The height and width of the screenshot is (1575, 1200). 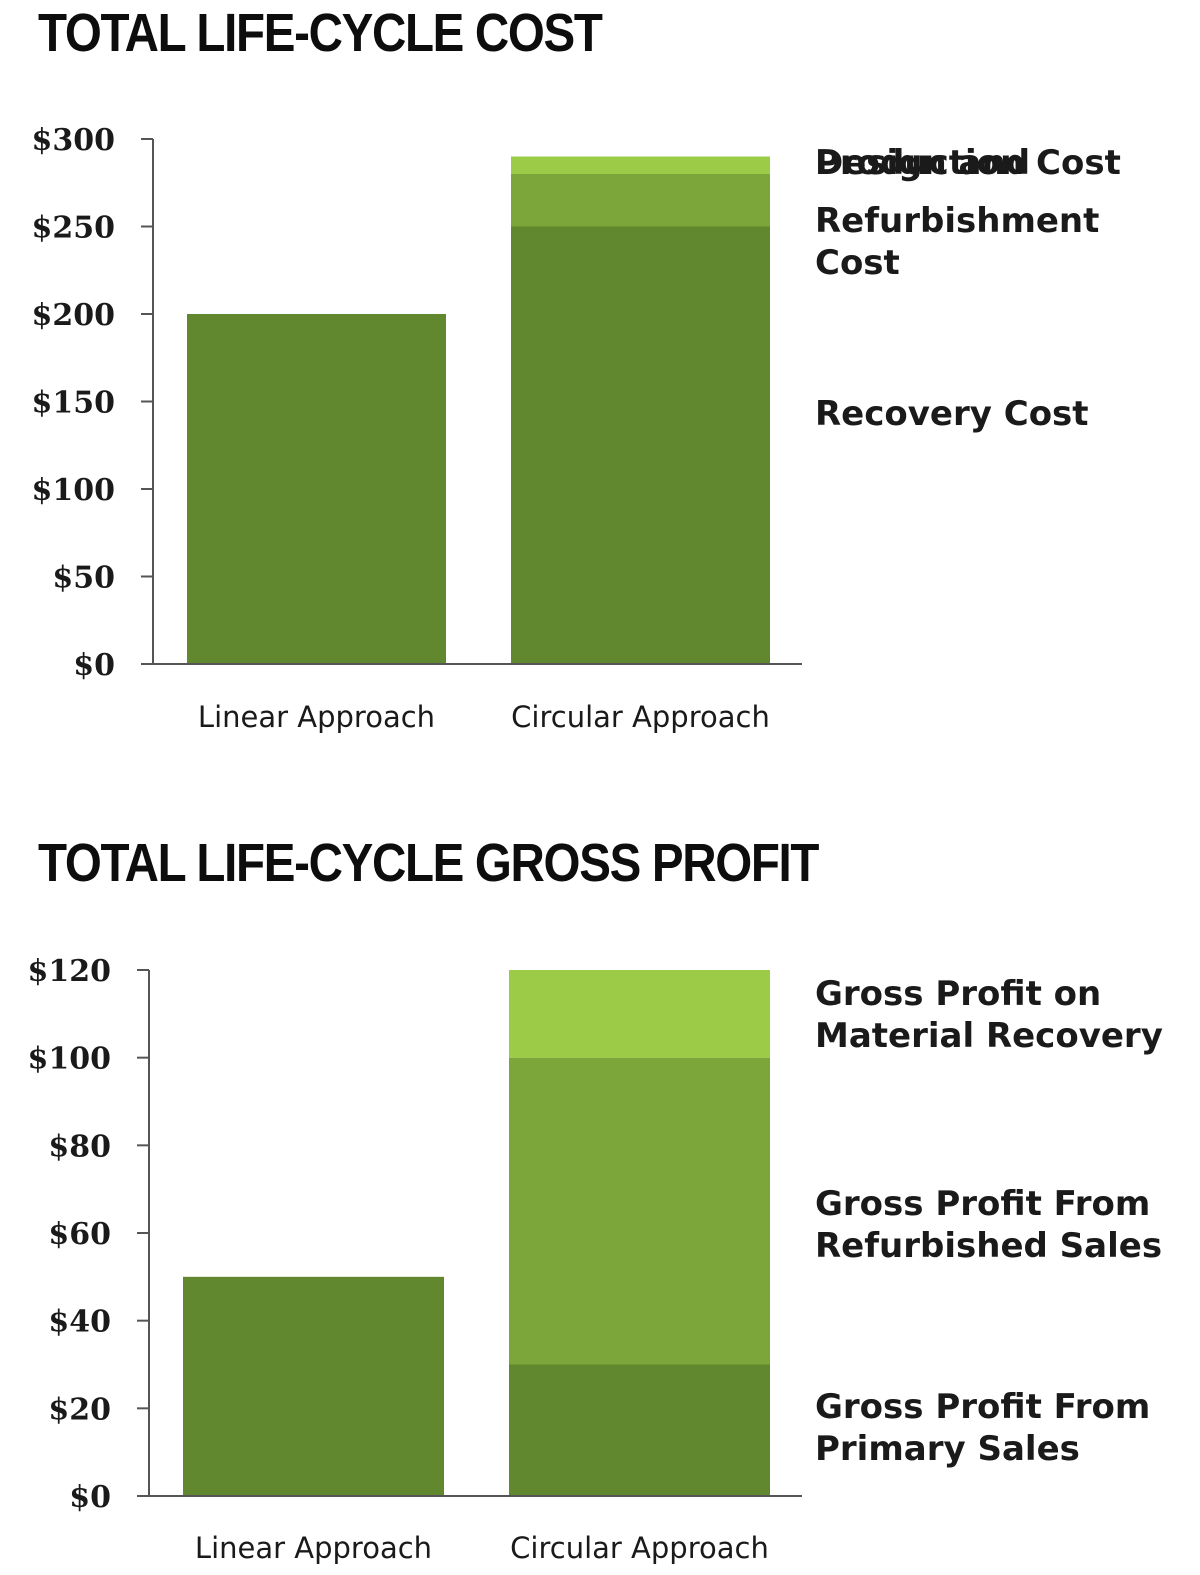 I want to click on y-tick-label: $20, so click(x=79, y=1409).